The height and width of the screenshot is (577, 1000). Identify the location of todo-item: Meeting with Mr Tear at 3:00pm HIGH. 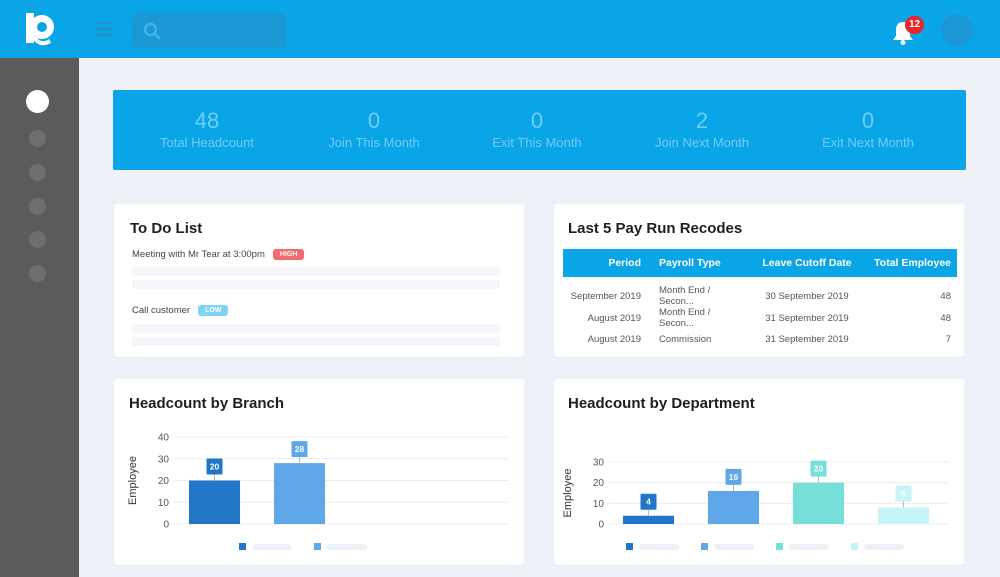
(218, 255).